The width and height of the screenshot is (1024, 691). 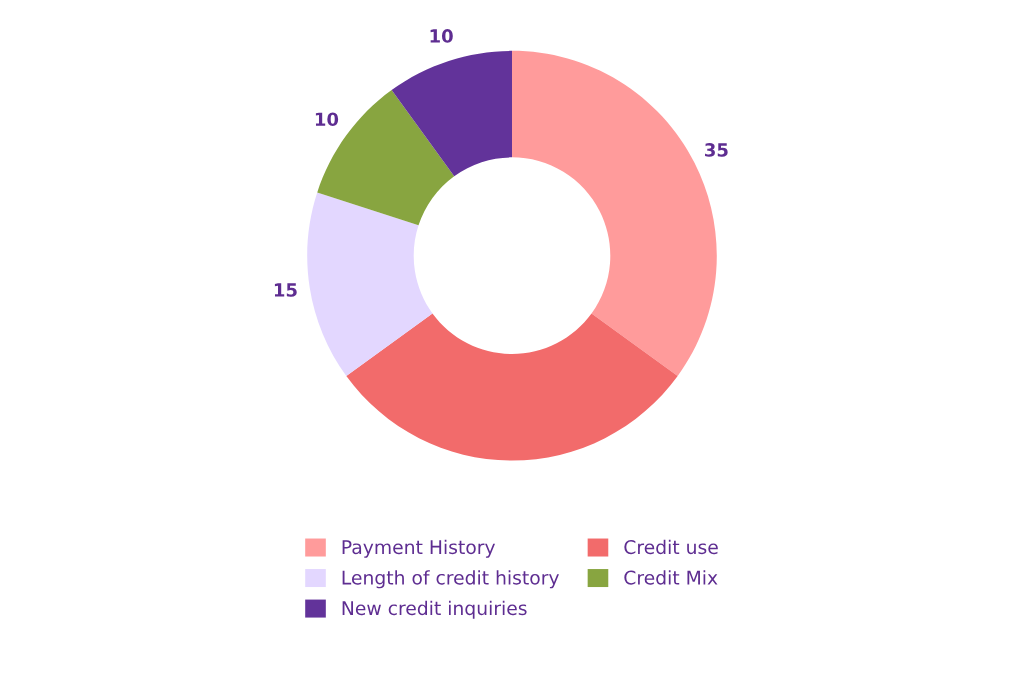 What do you see at coordinates (419, 548) in the screenshot?
I see `legend-label: Payment History` at bounding box center [419, 548].